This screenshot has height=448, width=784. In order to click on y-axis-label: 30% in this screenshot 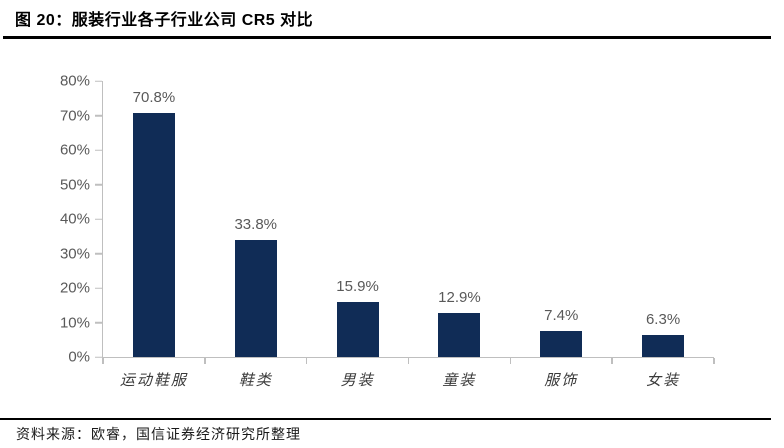, I will do `click(74, 253)`.